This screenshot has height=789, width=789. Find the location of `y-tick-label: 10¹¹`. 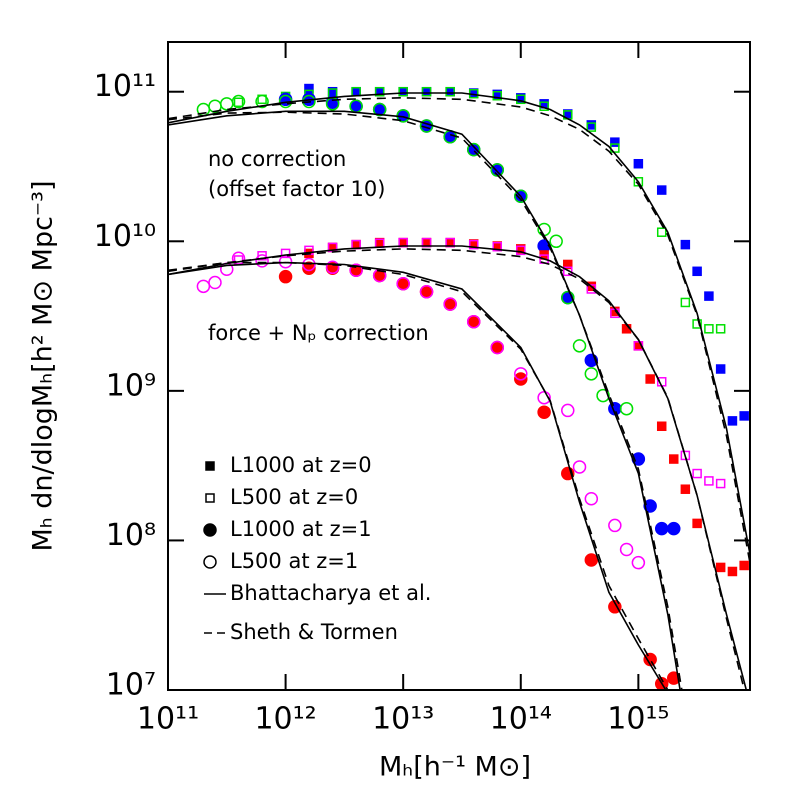

y-tick-label: 10¹¹ is located at coordinates (125, 86).